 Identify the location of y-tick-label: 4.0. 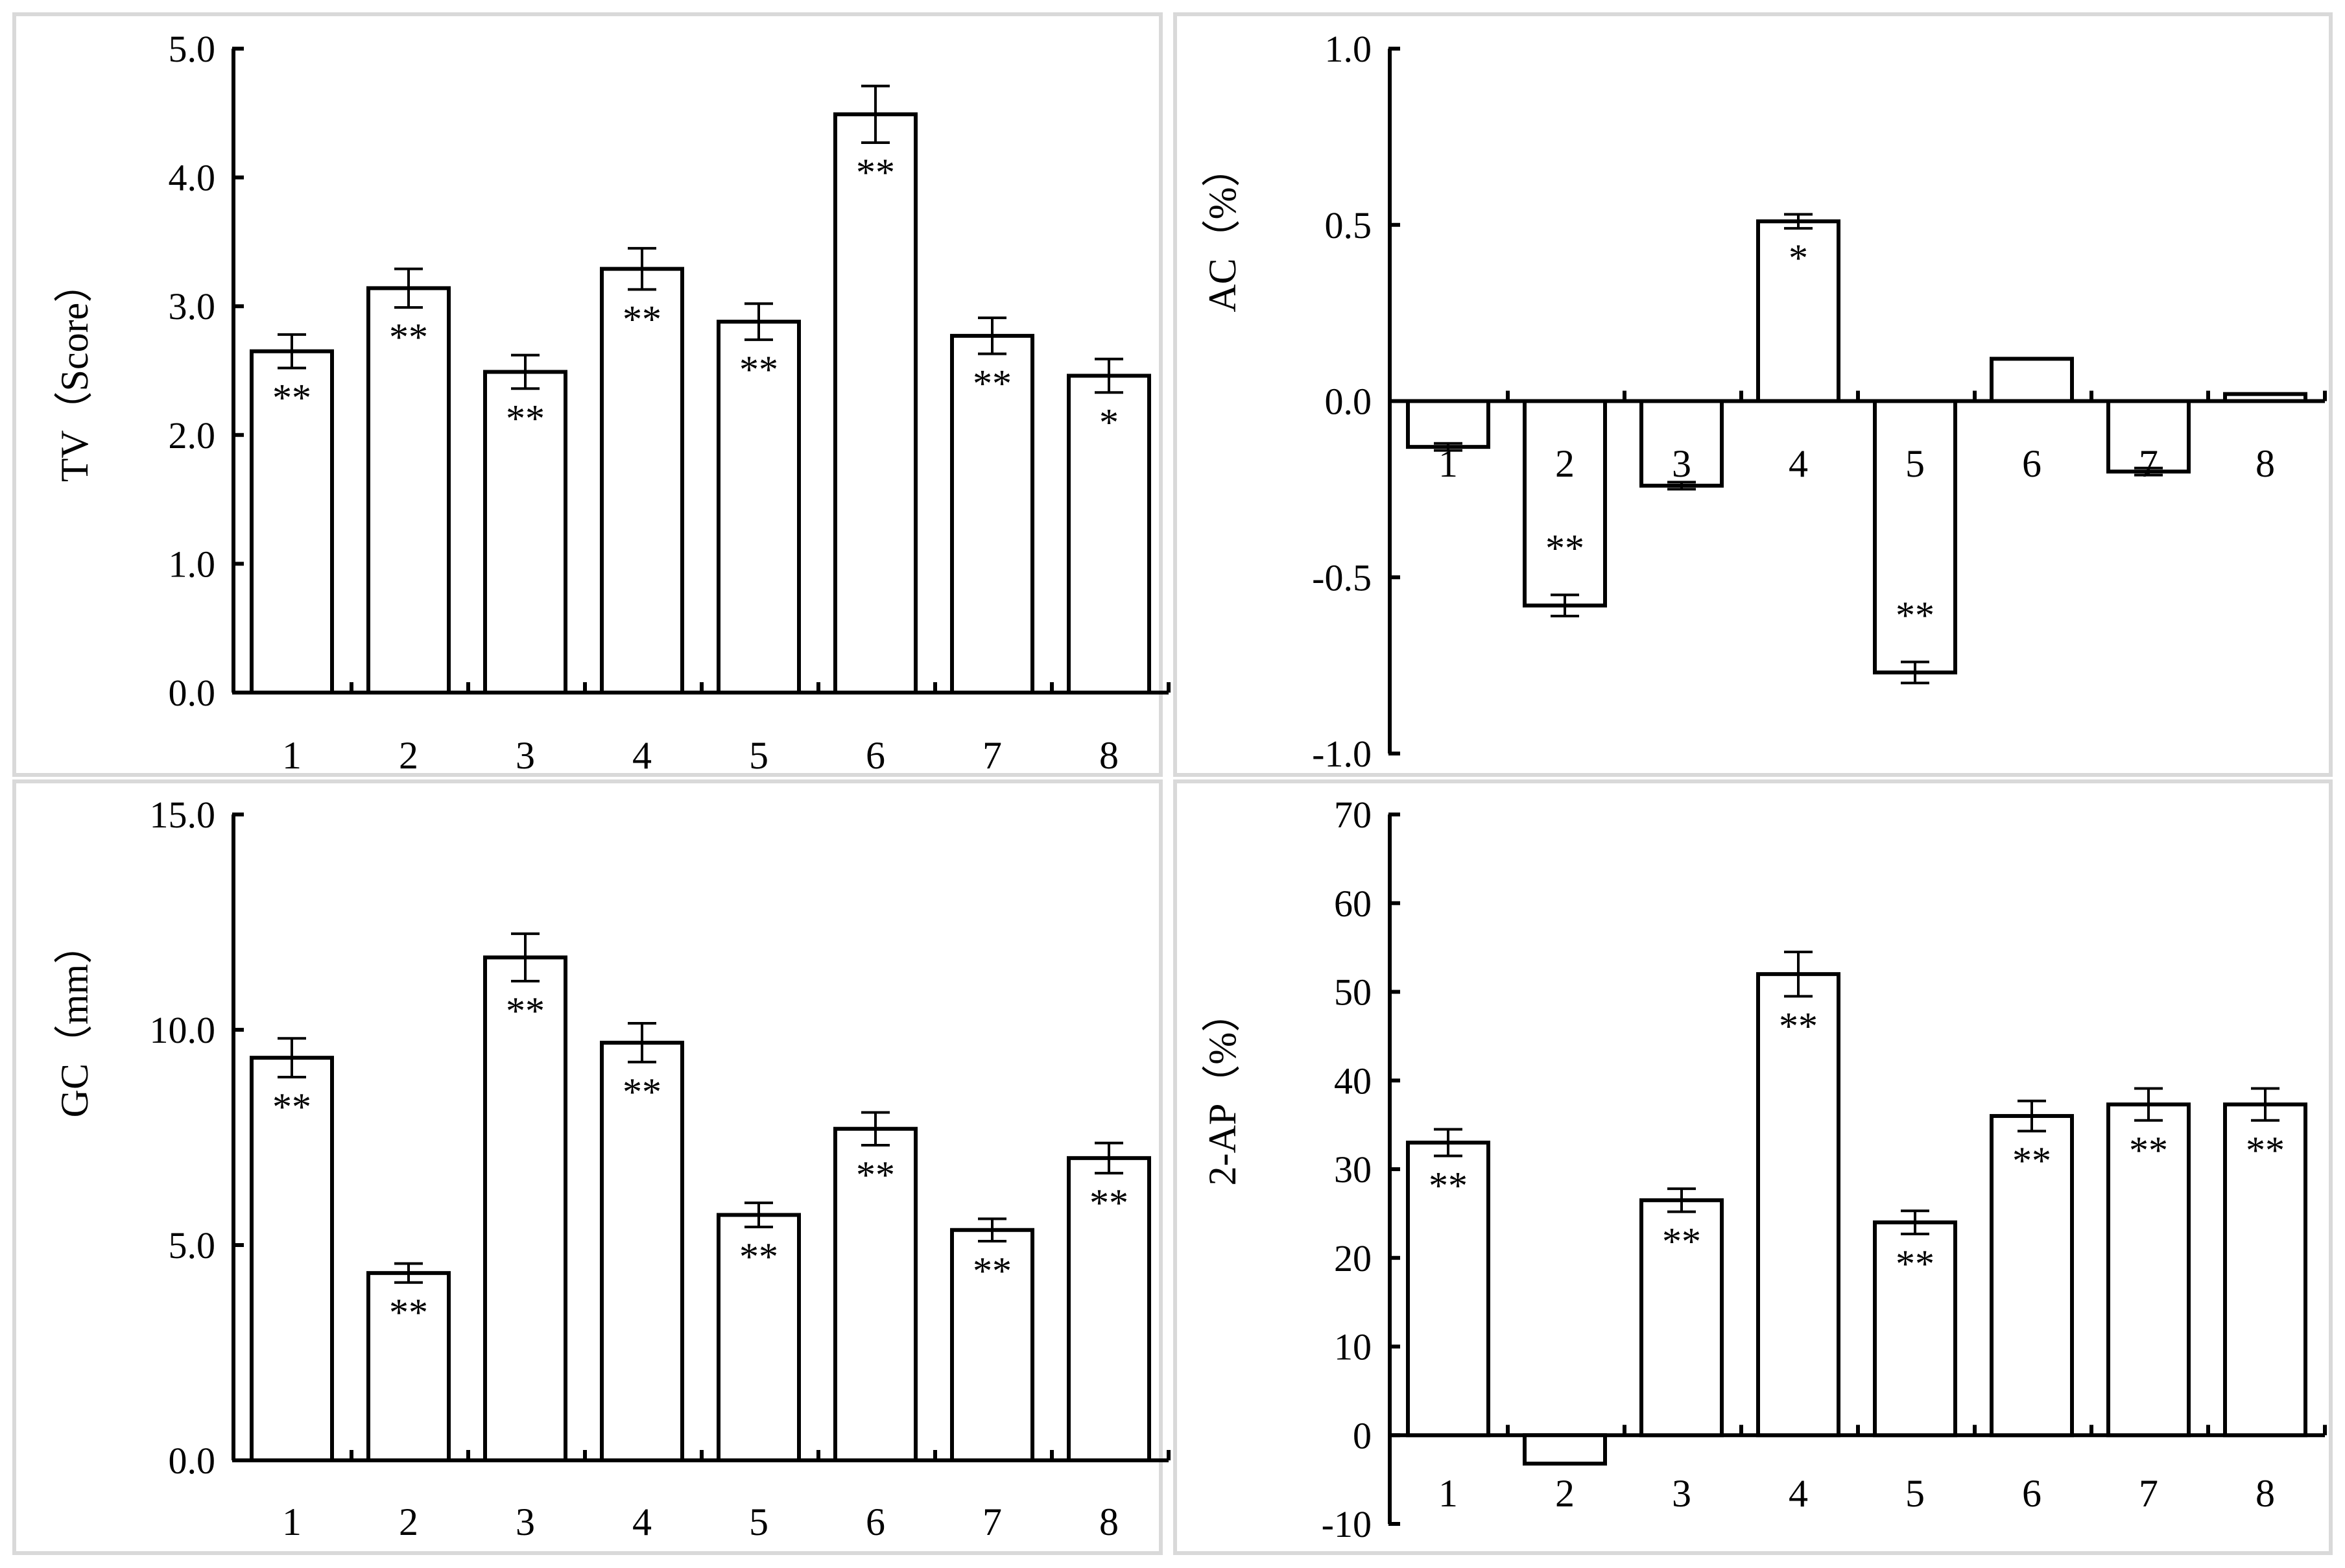
(193, 178).